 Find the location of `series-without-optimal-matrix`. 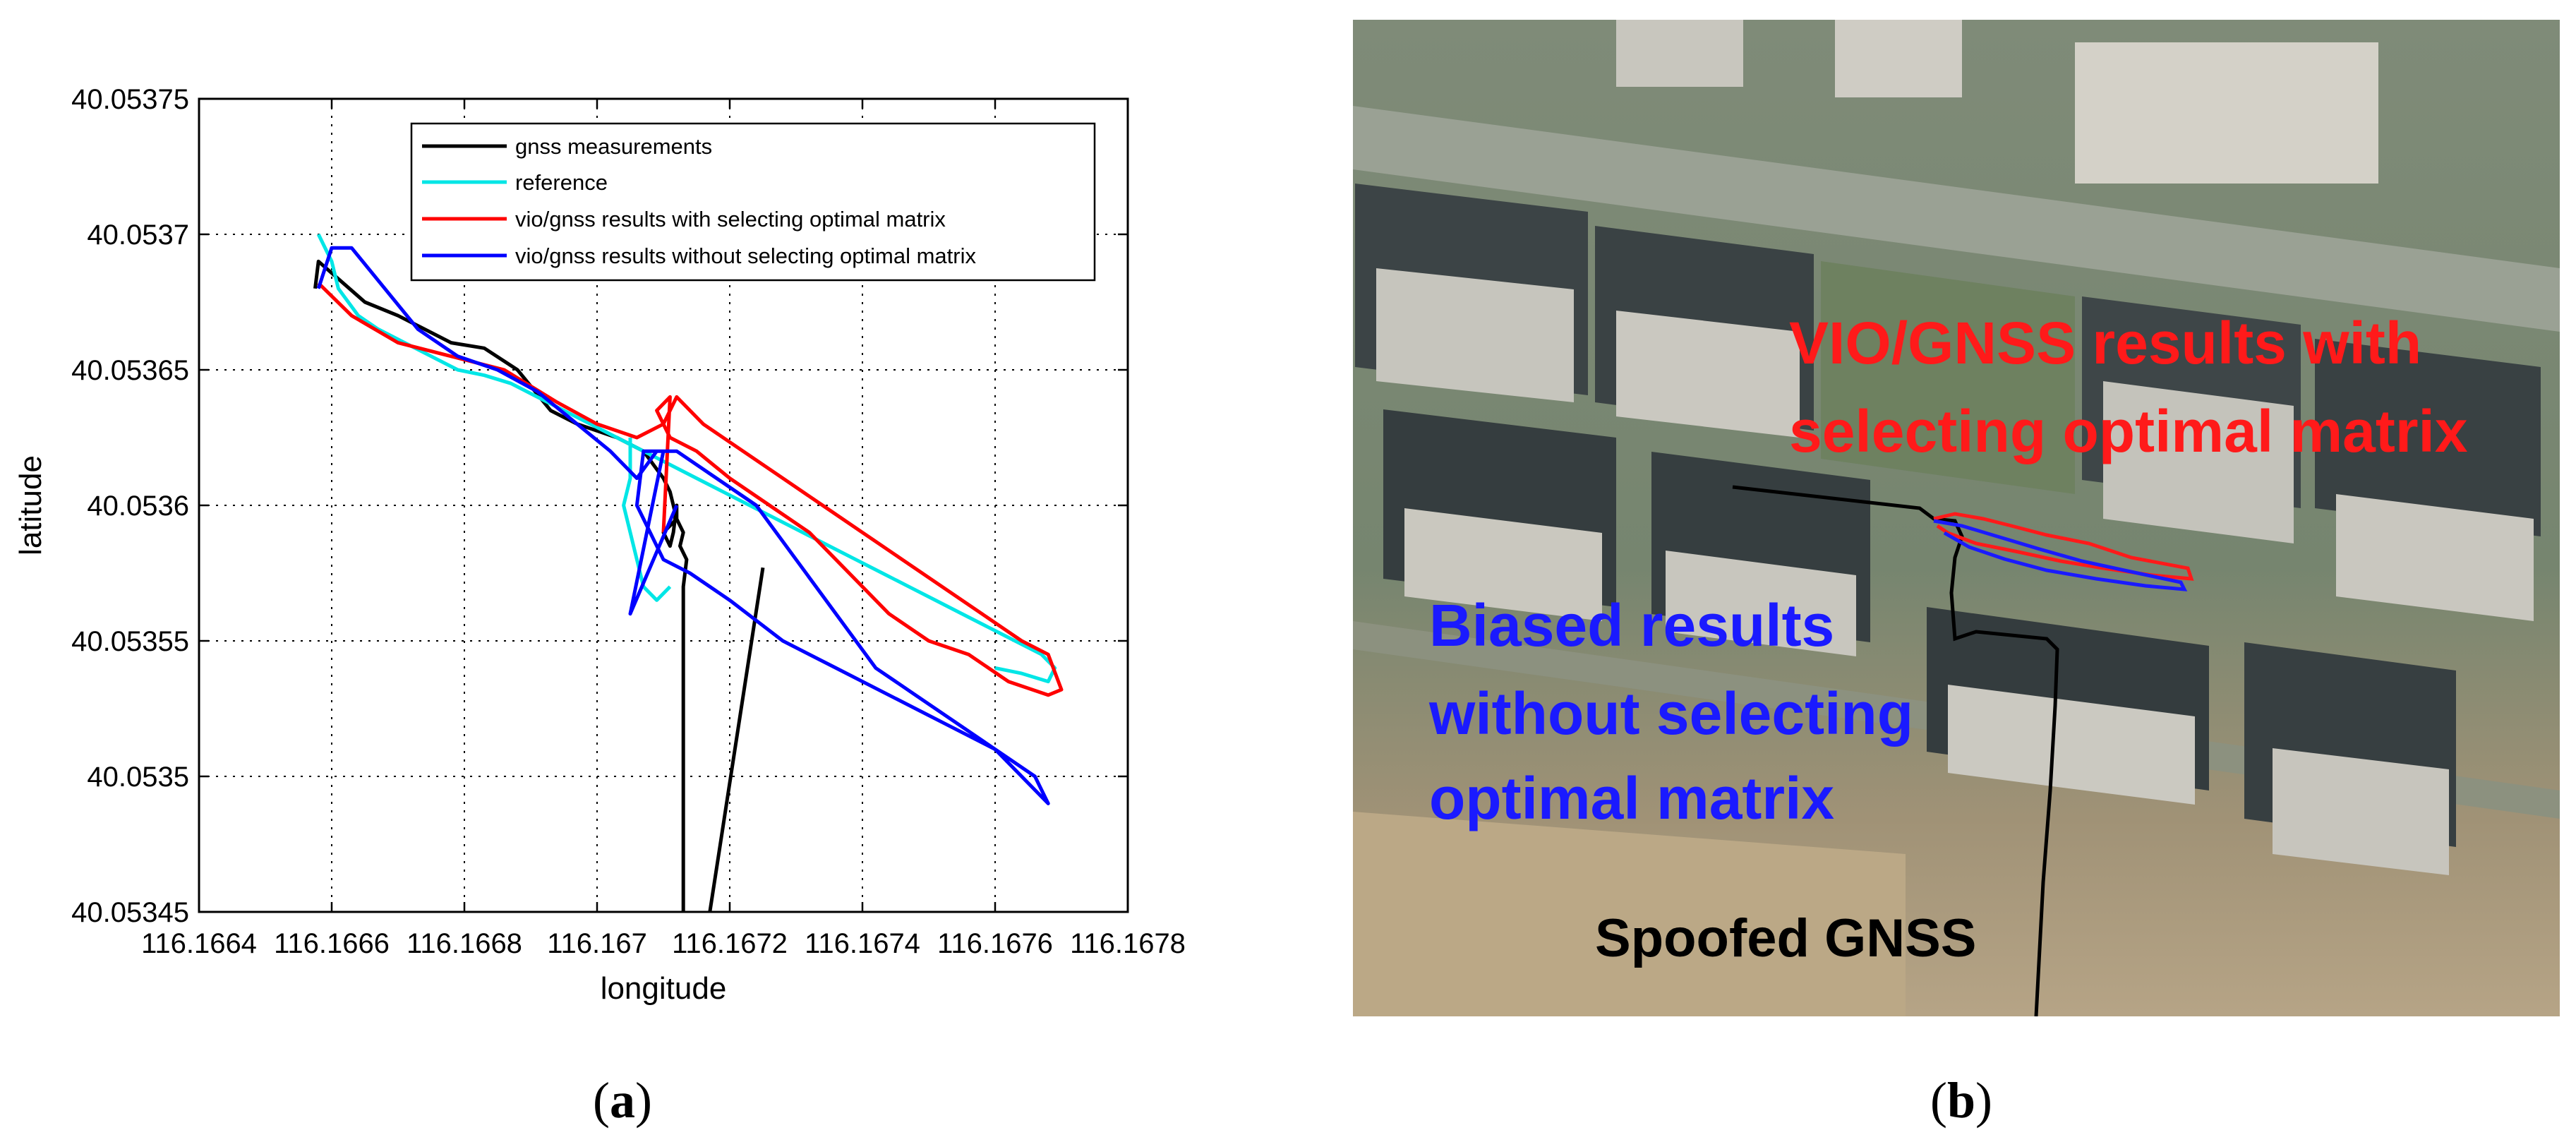

series-without-optimal-matrix is located at coordinates (683, 525).